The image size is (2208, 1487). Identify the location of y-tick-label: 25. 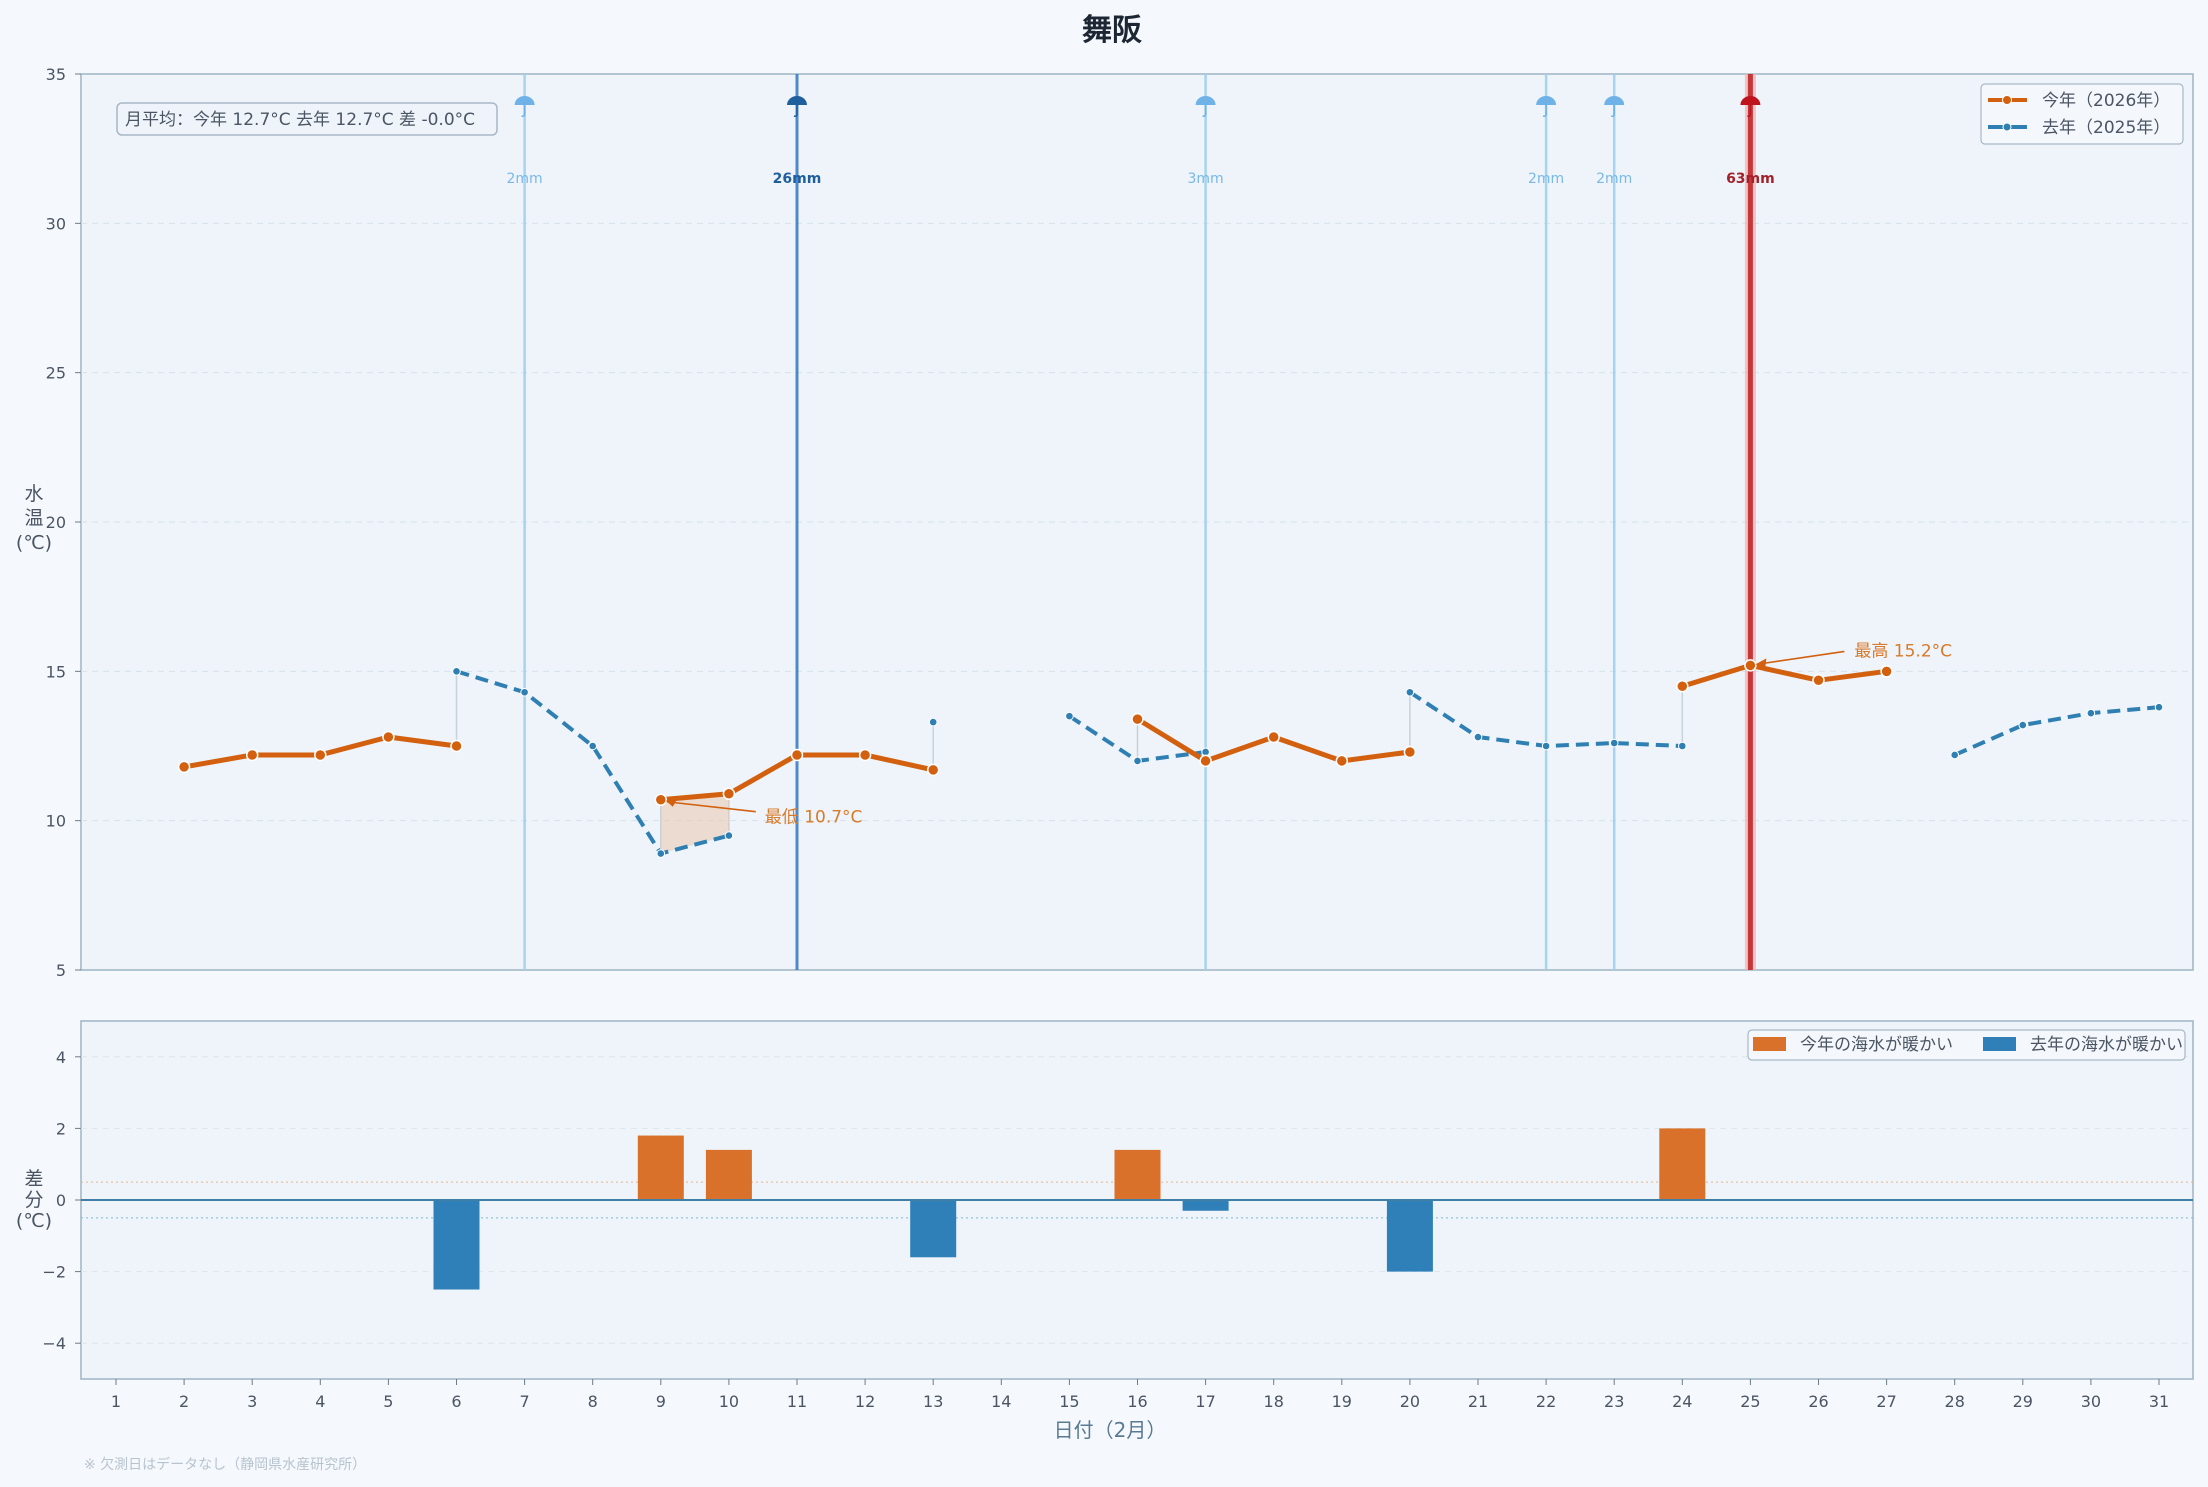
(56, 373).